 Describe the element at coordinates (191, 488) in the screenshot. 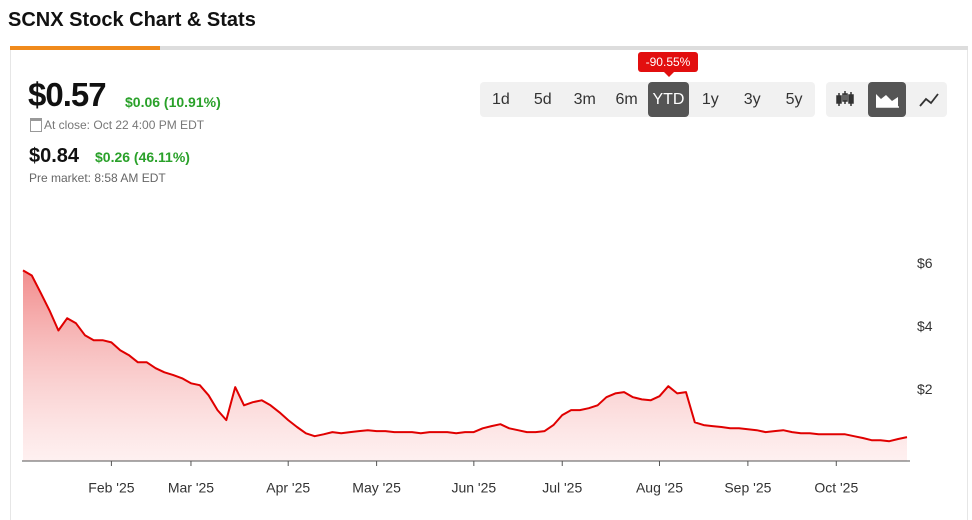

I see `x-tick-label: Mar '25` at that location.